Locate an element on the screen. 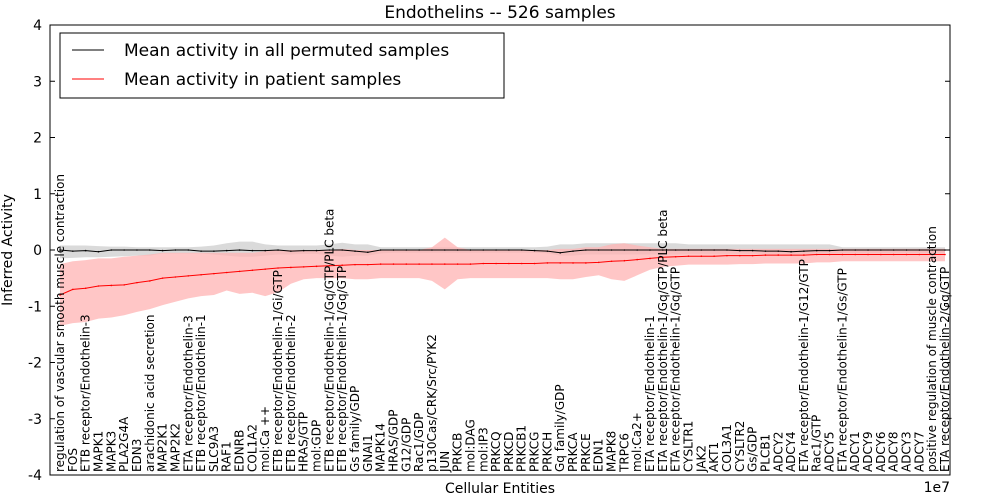  category-label: mol:Ca2+ is located at coordinates (637, 442).